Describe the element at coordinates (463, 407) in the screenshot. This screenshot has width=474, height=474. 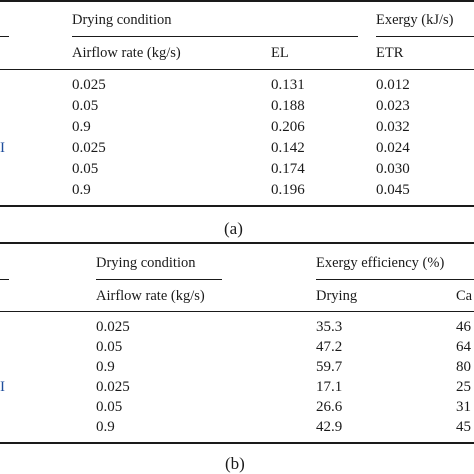
I see `table-b-ca-cell: 31` at that location.